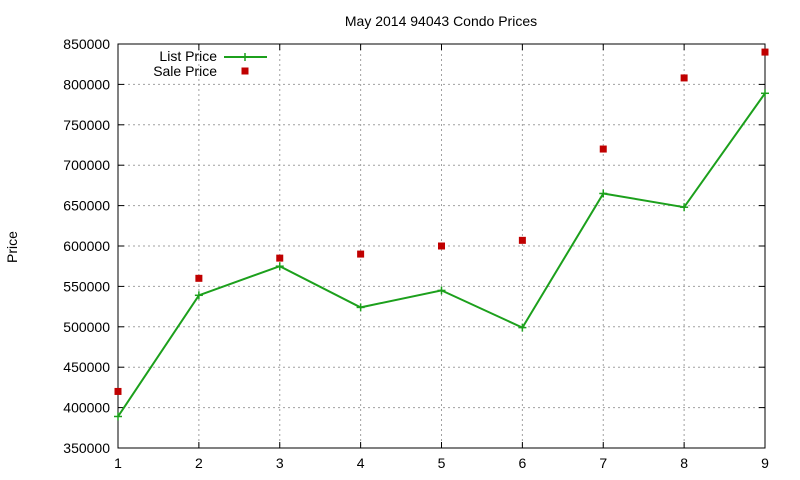  Describe the element at coordinates (86, 44) in the screenshot. I see `y-tick-label: 850000` at that location.